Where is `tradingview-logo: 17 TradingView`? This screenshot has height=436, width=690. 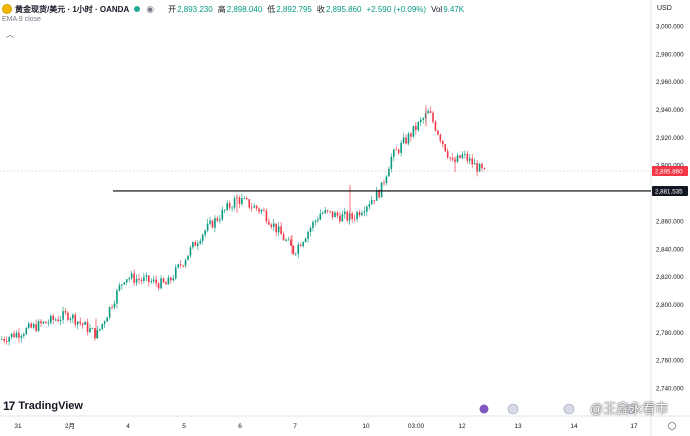
tradingview-logo: 17 TradingView is located at coordinates (43, 406).